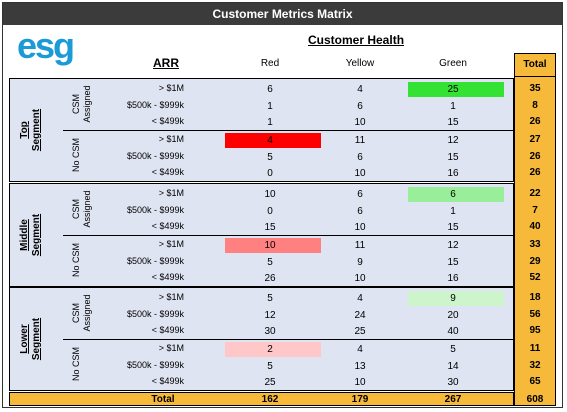  What do you see at coordinates (270, 331) in the screenshot?
I see `red-value: 30` at bounding box center [270, 331].